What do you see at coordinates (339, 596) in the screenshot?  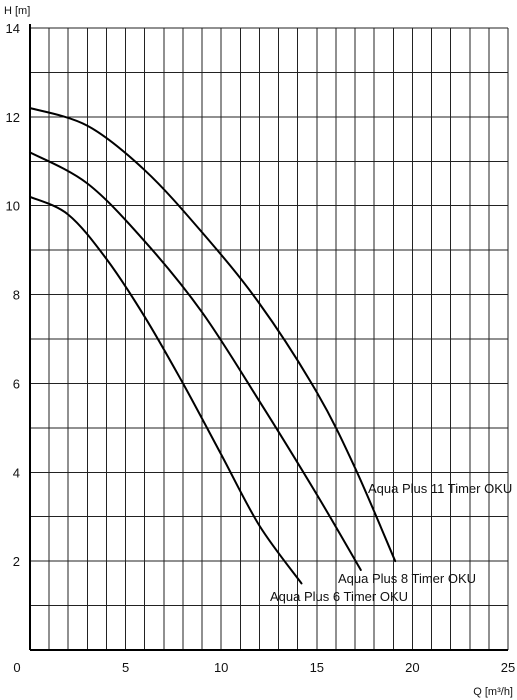 I see `series-label: Aqua Plus 6 Timer OKU` at bounding box center [339, 596].